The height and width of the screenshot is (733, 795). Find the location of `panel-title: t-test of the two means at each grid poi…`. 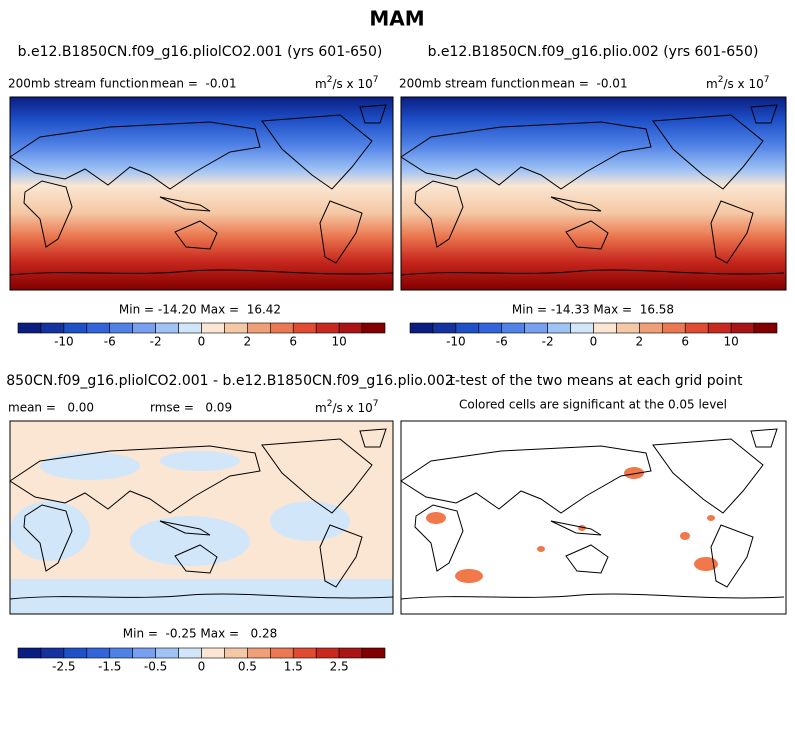

panel-title: t-test of the two means at each grid poi… is located at coordinates (596, 381).